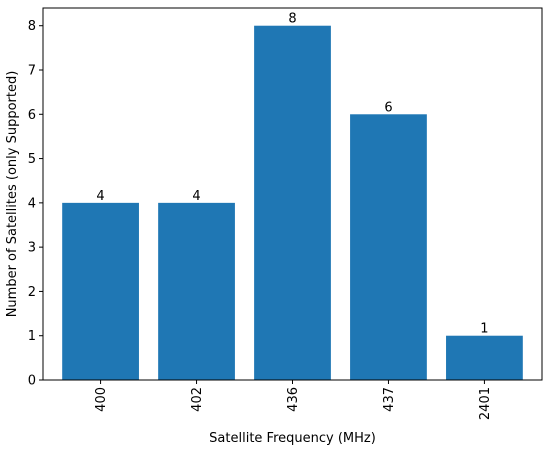  I want to click on x-tick-label-437: 437, so click(389, 399).